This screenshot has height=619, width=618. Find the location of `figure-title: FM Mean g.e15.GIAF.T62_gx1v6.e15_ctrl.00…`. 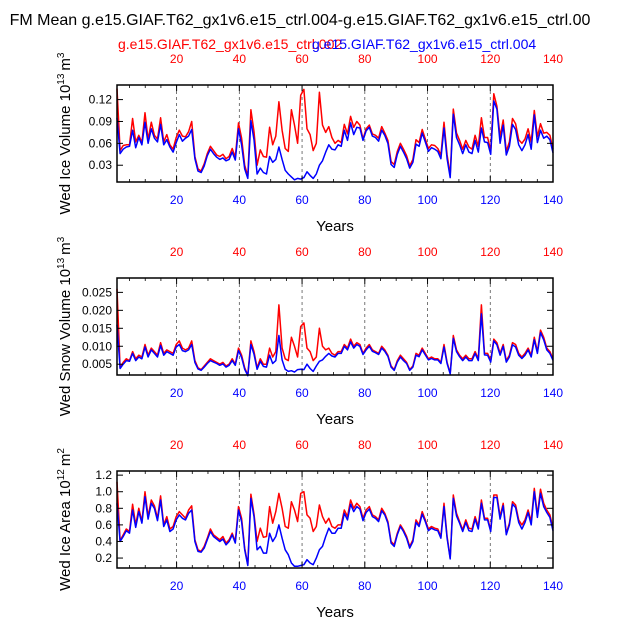

figure-title: FM Mean g.e15.GIAF.T62_gx1v6.e15_ctrl.00… is located at coordinates (300, 20).